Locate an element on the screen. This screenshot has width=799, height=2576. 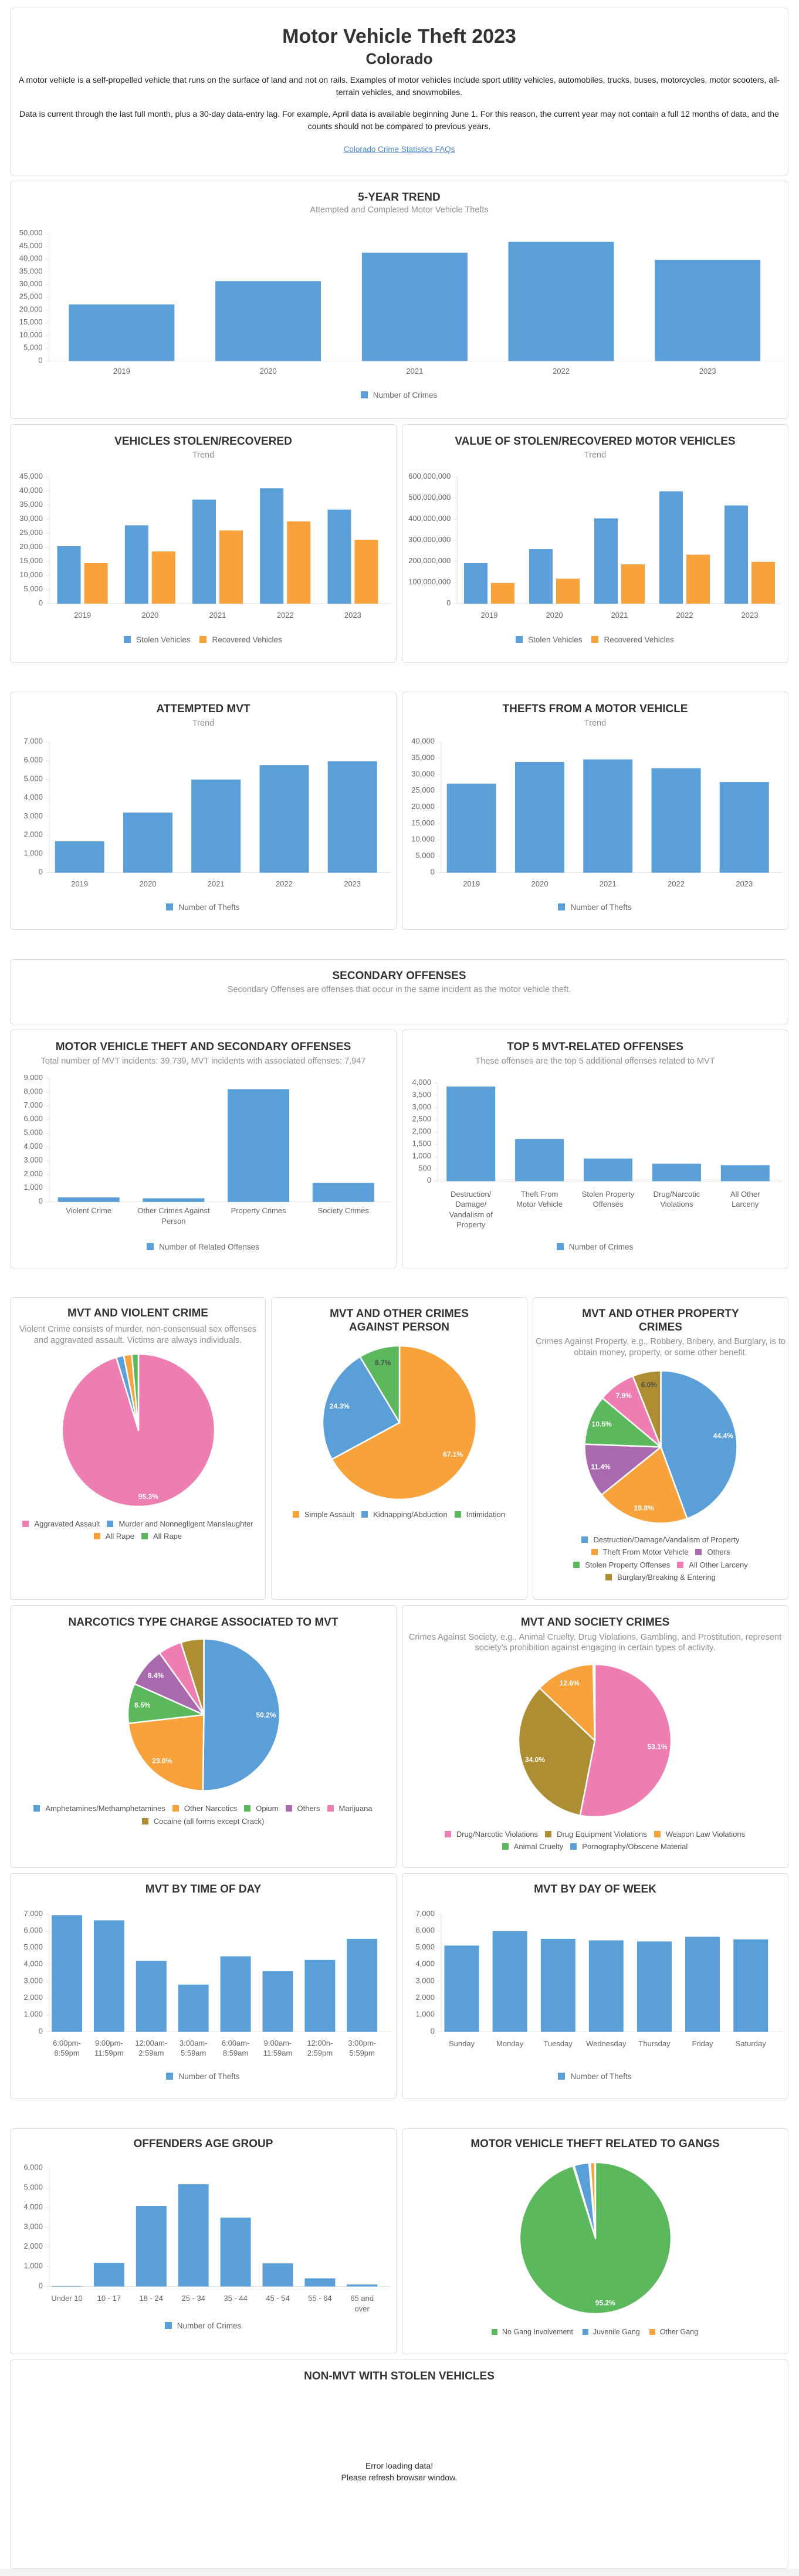
svg-text: 1,500 is located at coordinates (421, 1143).